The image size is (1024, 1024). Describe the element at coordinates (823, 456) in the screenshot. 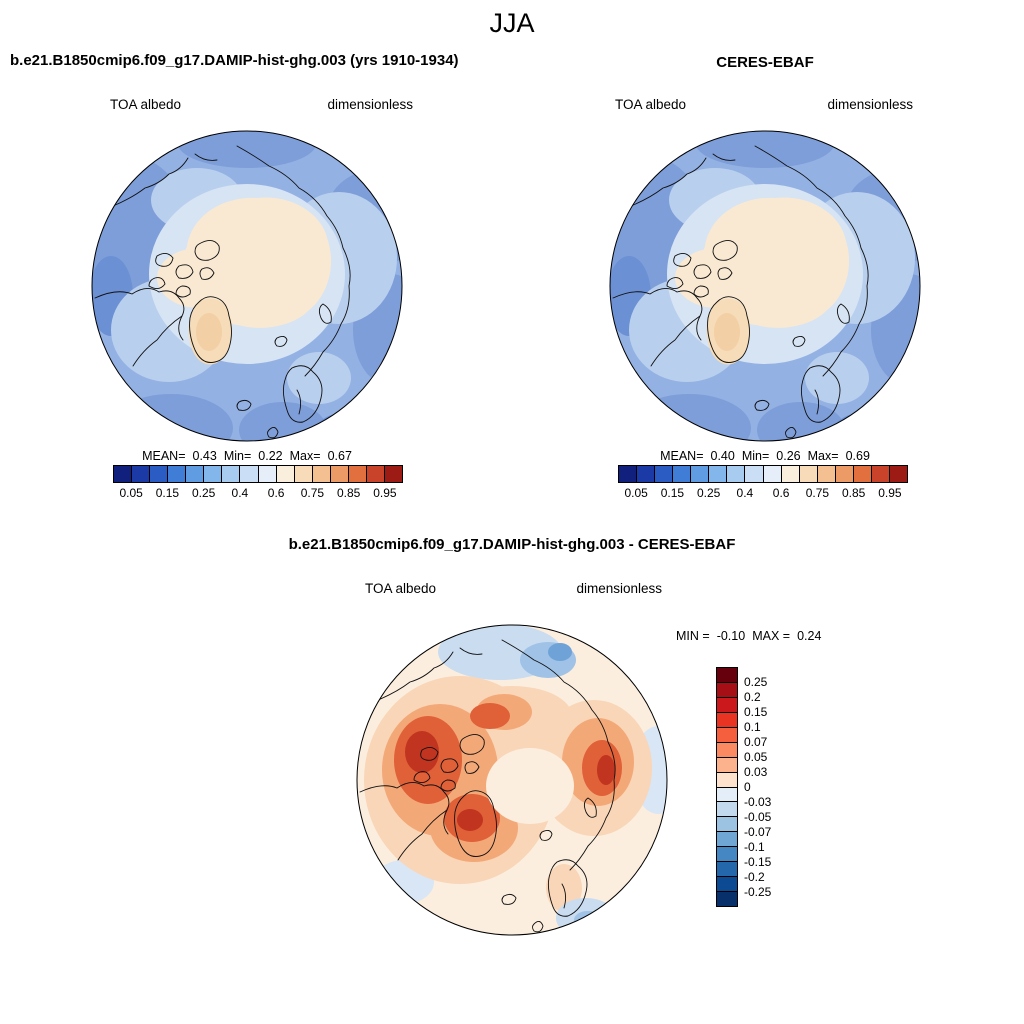

I see `obs-max-label: Max=` at that location.